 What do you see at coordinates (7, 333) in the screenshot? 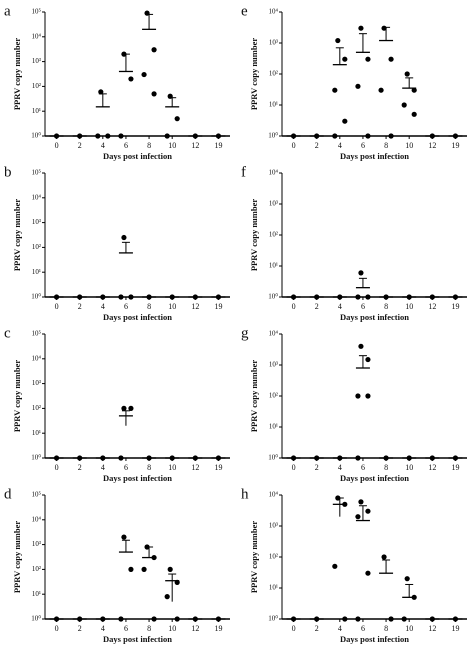
I see `panel-letter: c` at bounding box center [7, 333].